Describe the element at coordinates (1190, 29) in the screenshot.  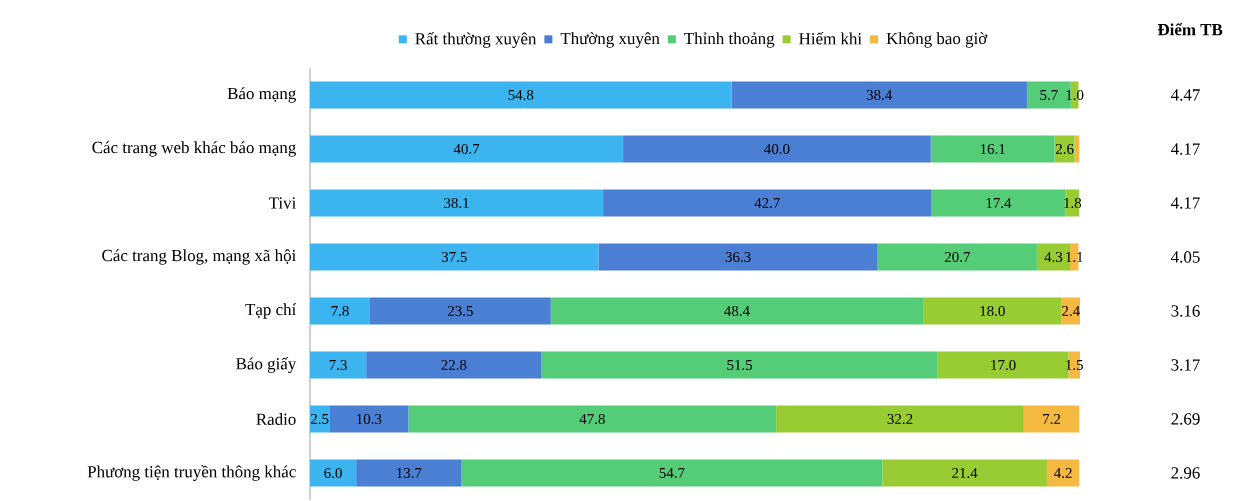
I see `text: Điểm TB` at that location.